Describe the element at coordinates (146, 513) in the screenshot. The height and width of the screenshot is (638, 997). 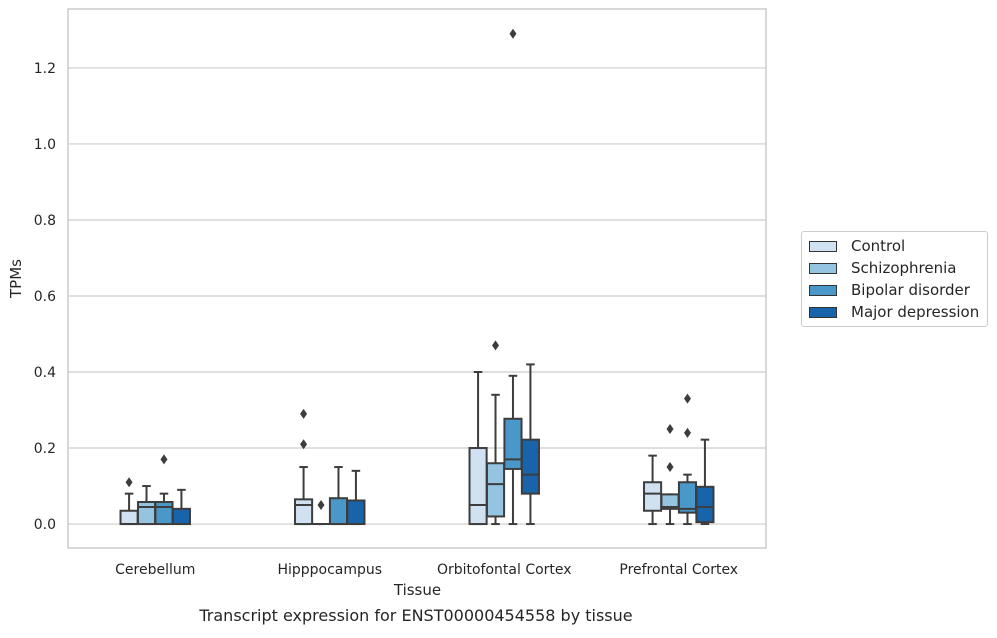
I see `box-schizophrenia-cerebellum` at that location.